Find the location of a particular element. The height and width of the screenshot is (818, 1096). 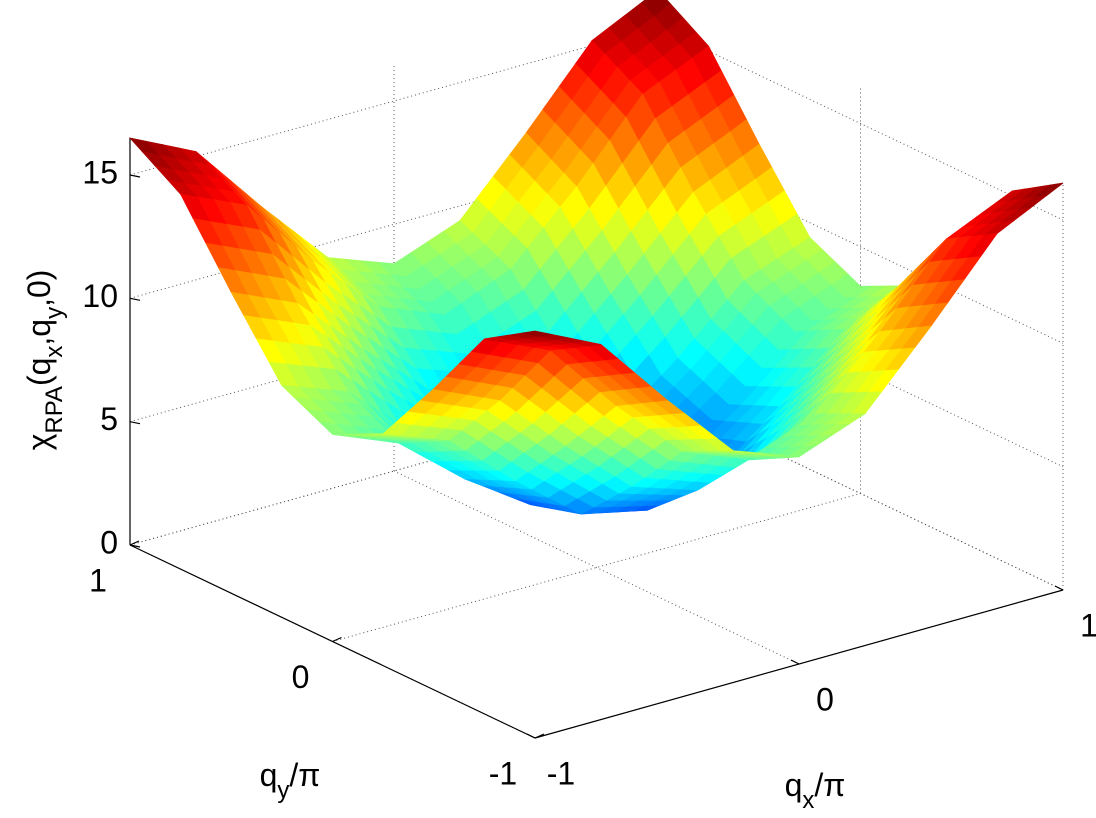

label-part: χ is located at coordinates (39, 441).